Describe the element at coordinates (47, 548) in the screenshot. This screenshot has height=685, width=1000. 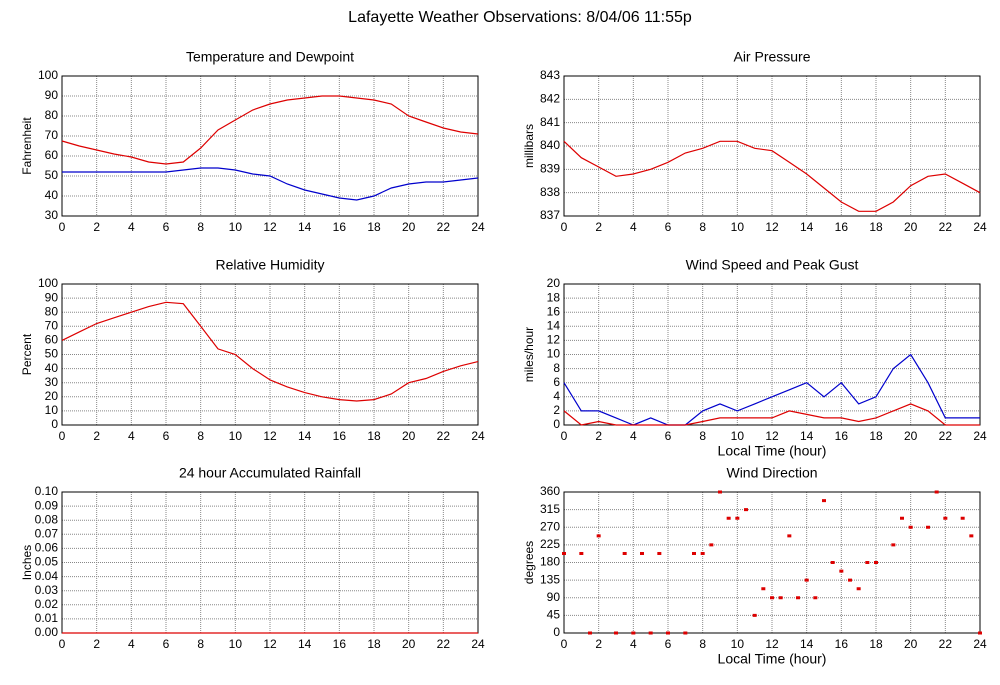
I see `y-tick-label: 0.06` at that location.